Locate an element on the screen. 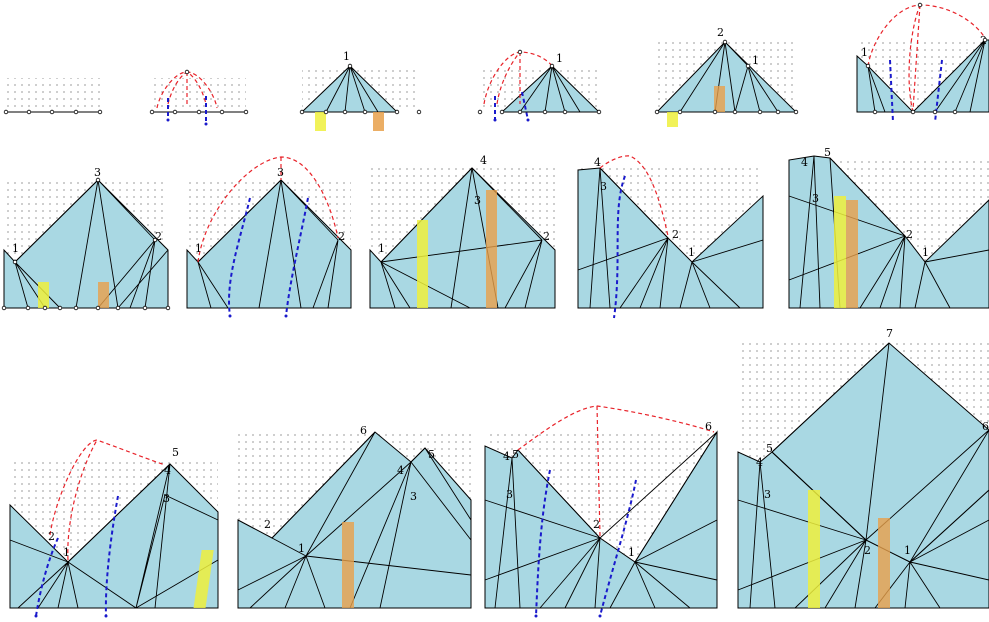 The width and height of the screenshot is (989, 622). panel-7: 3 1 2 is located at coordinates (86, 238).